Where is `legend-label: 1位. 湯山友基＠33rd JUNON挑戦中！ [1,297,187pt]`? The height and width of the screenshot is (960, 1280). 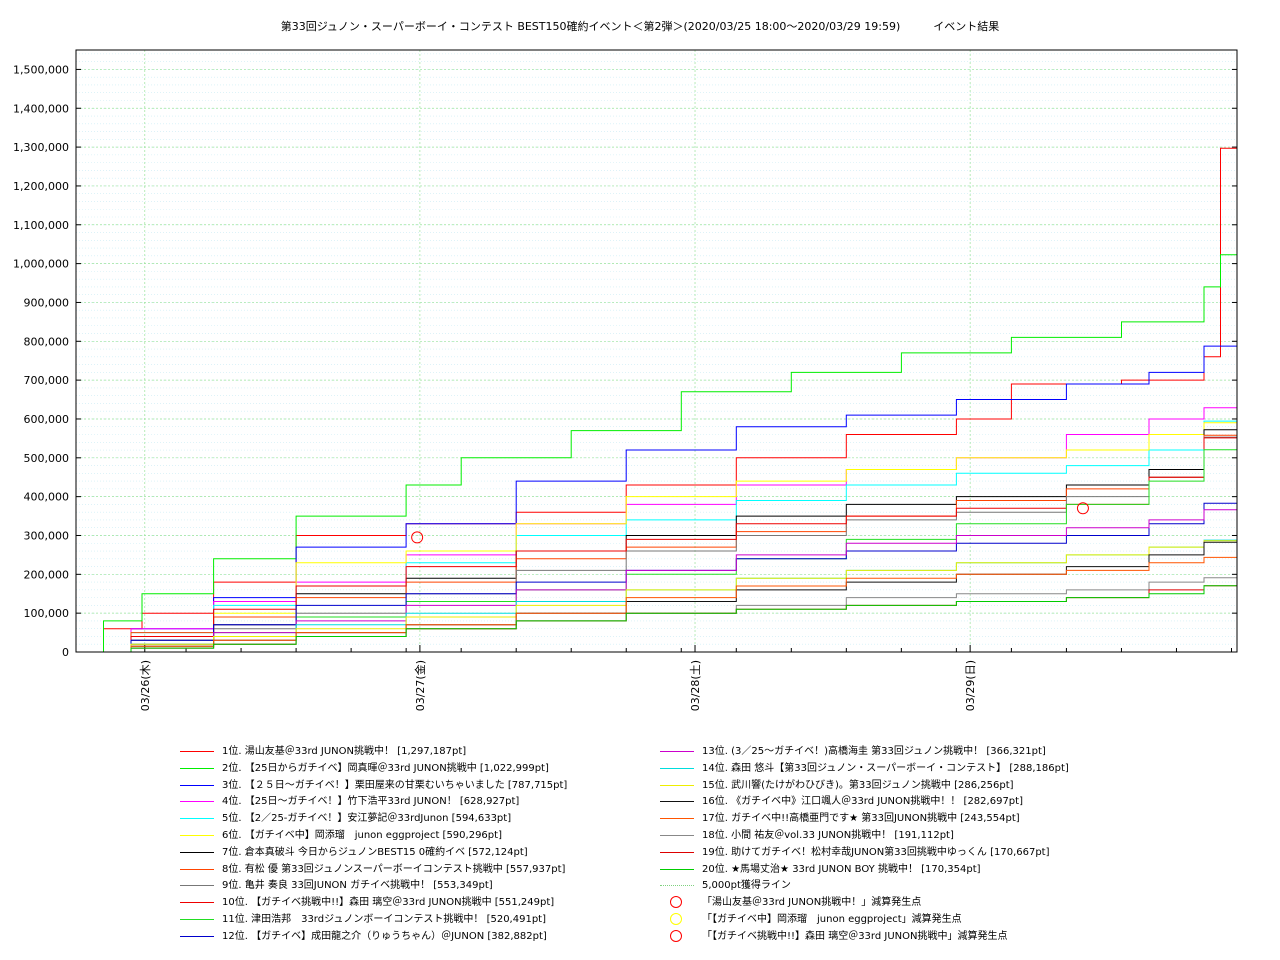 legend-label: 1位. 湯山友基＠33rd JUNON挑戦中！ [1,297,187pt] is located at coordinates (344, 751).